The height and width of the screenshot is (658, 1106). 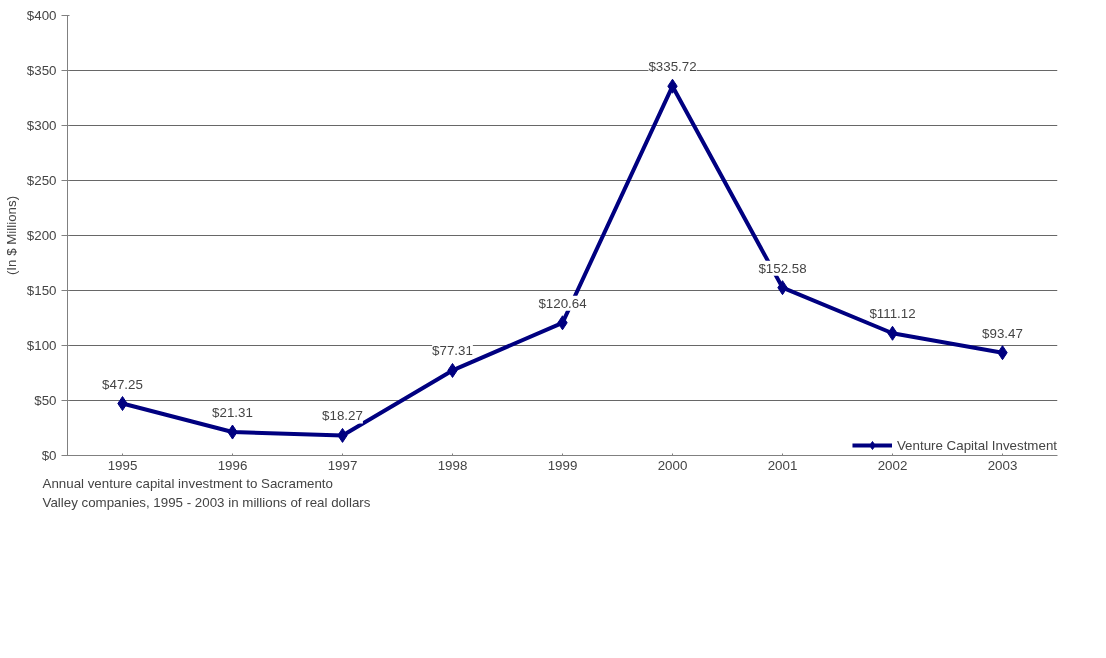 I want to click on data-label: $21.31, so click(x=232, y=413).